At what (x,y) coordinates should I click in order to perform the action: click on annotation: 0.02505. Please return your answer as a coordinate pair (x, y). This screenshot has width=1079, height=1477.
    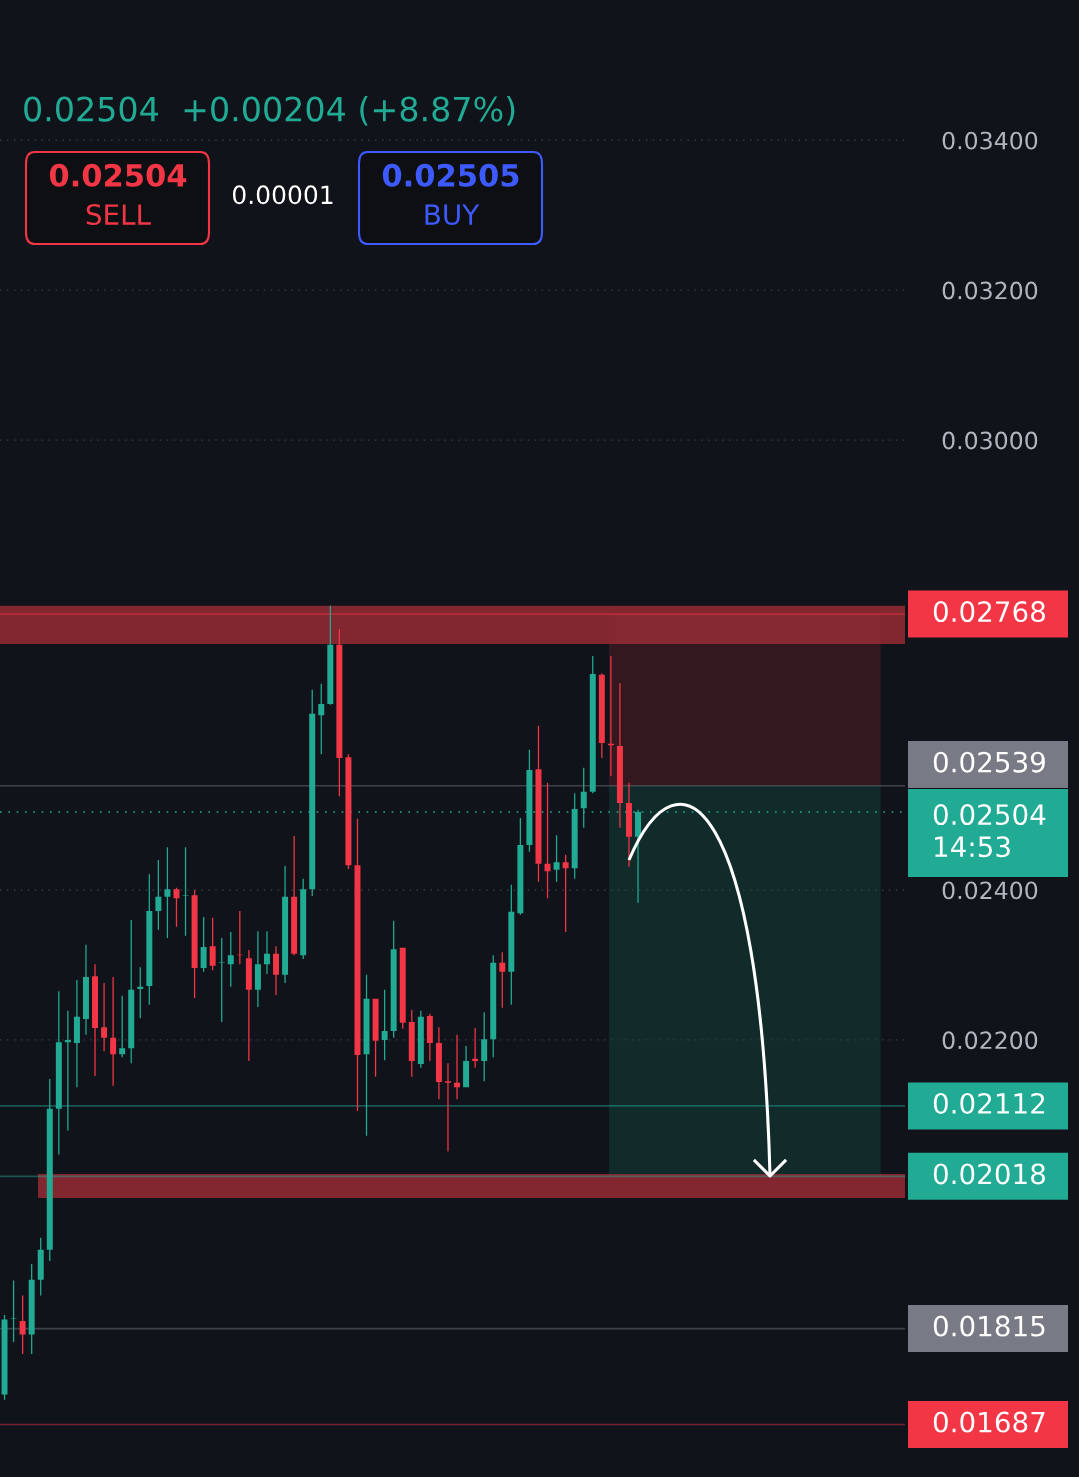
    Looking at the image, I should click on (450, 175).